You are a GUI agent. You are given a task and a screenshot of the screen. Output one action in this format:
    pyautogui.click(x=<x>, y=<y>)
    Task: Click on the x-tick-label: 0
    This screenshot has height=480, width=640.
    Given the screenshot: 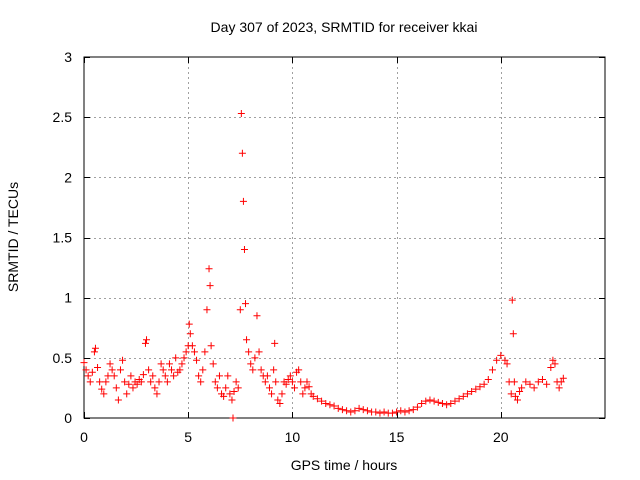 What is the action you would take?
    pyautogui.click(x=84, y=437)
    